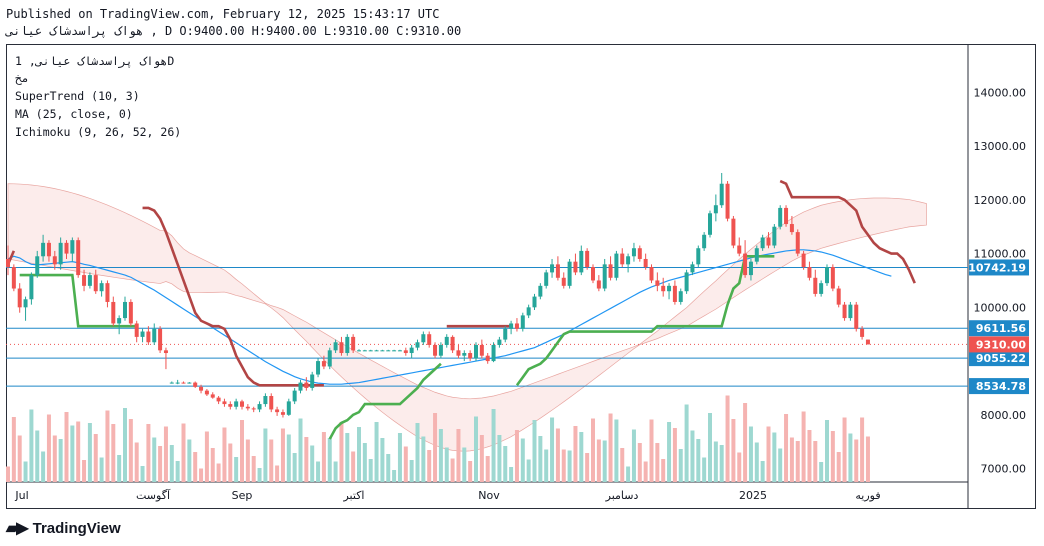  I want to click on legend-ma: MA (25, close, 0), so click(74, 114).